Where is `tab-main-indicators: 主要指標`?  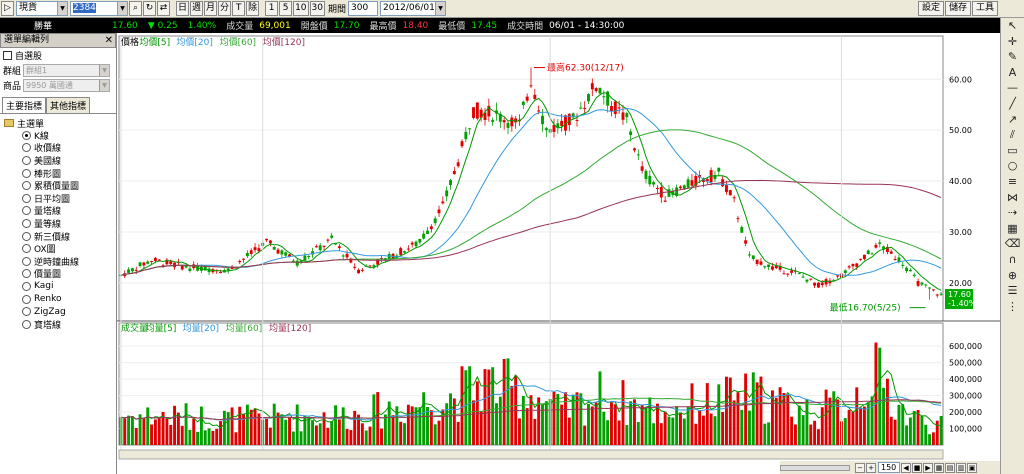 tab-main-indicators: 主要指標 is located at coordinates (24, 105).